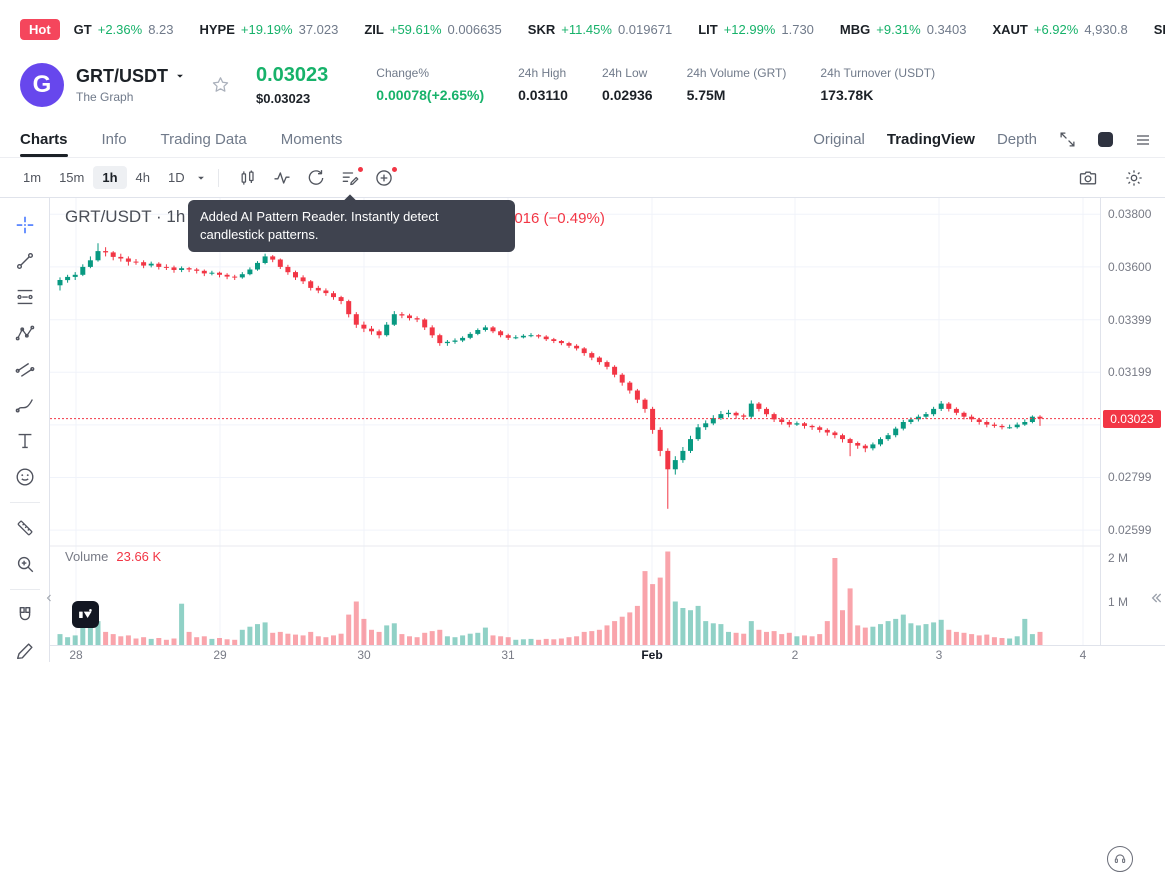 Image resolution: width=1165 pixels, height=872 pixels. What do you see at coordinates (877, 84) in the screenshot?
I see `stat-block: 24h Turnover (USDT) 173.78K` at bounding box center [877, 84].